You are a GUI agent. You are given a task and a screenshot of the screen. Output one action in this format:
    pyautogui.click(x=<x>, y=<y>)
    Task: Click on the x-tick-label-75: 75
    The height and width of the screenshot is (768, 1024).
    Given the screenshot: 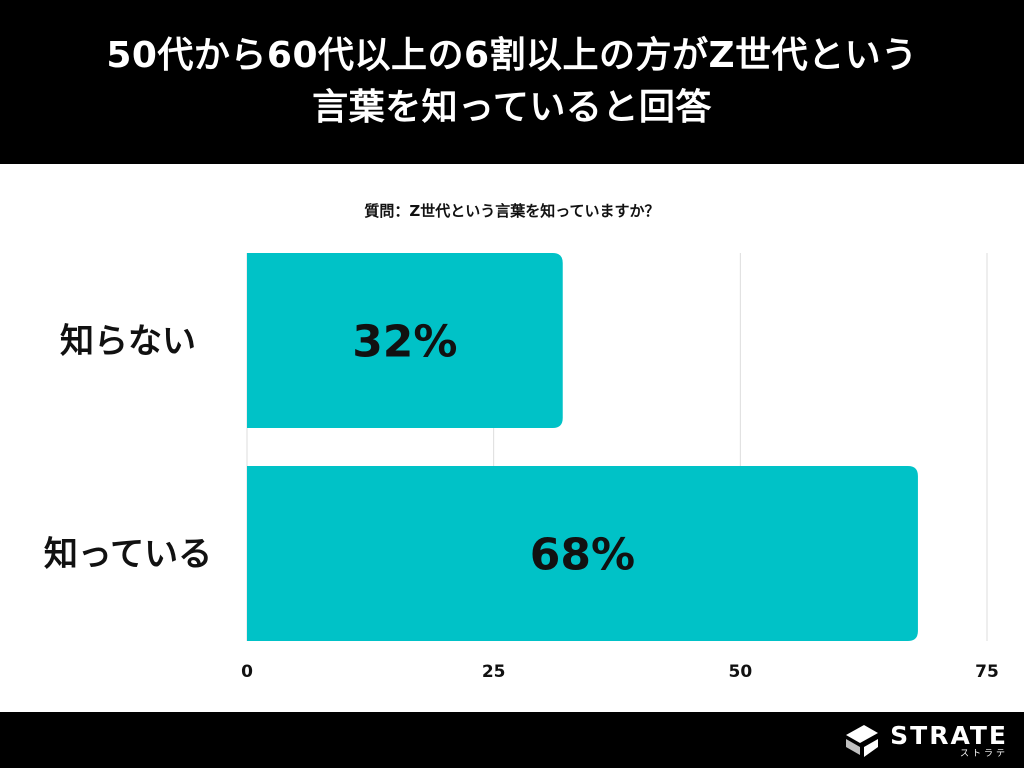 What is the action you would take?
    pyautogui.click(x=987, y=672)
    